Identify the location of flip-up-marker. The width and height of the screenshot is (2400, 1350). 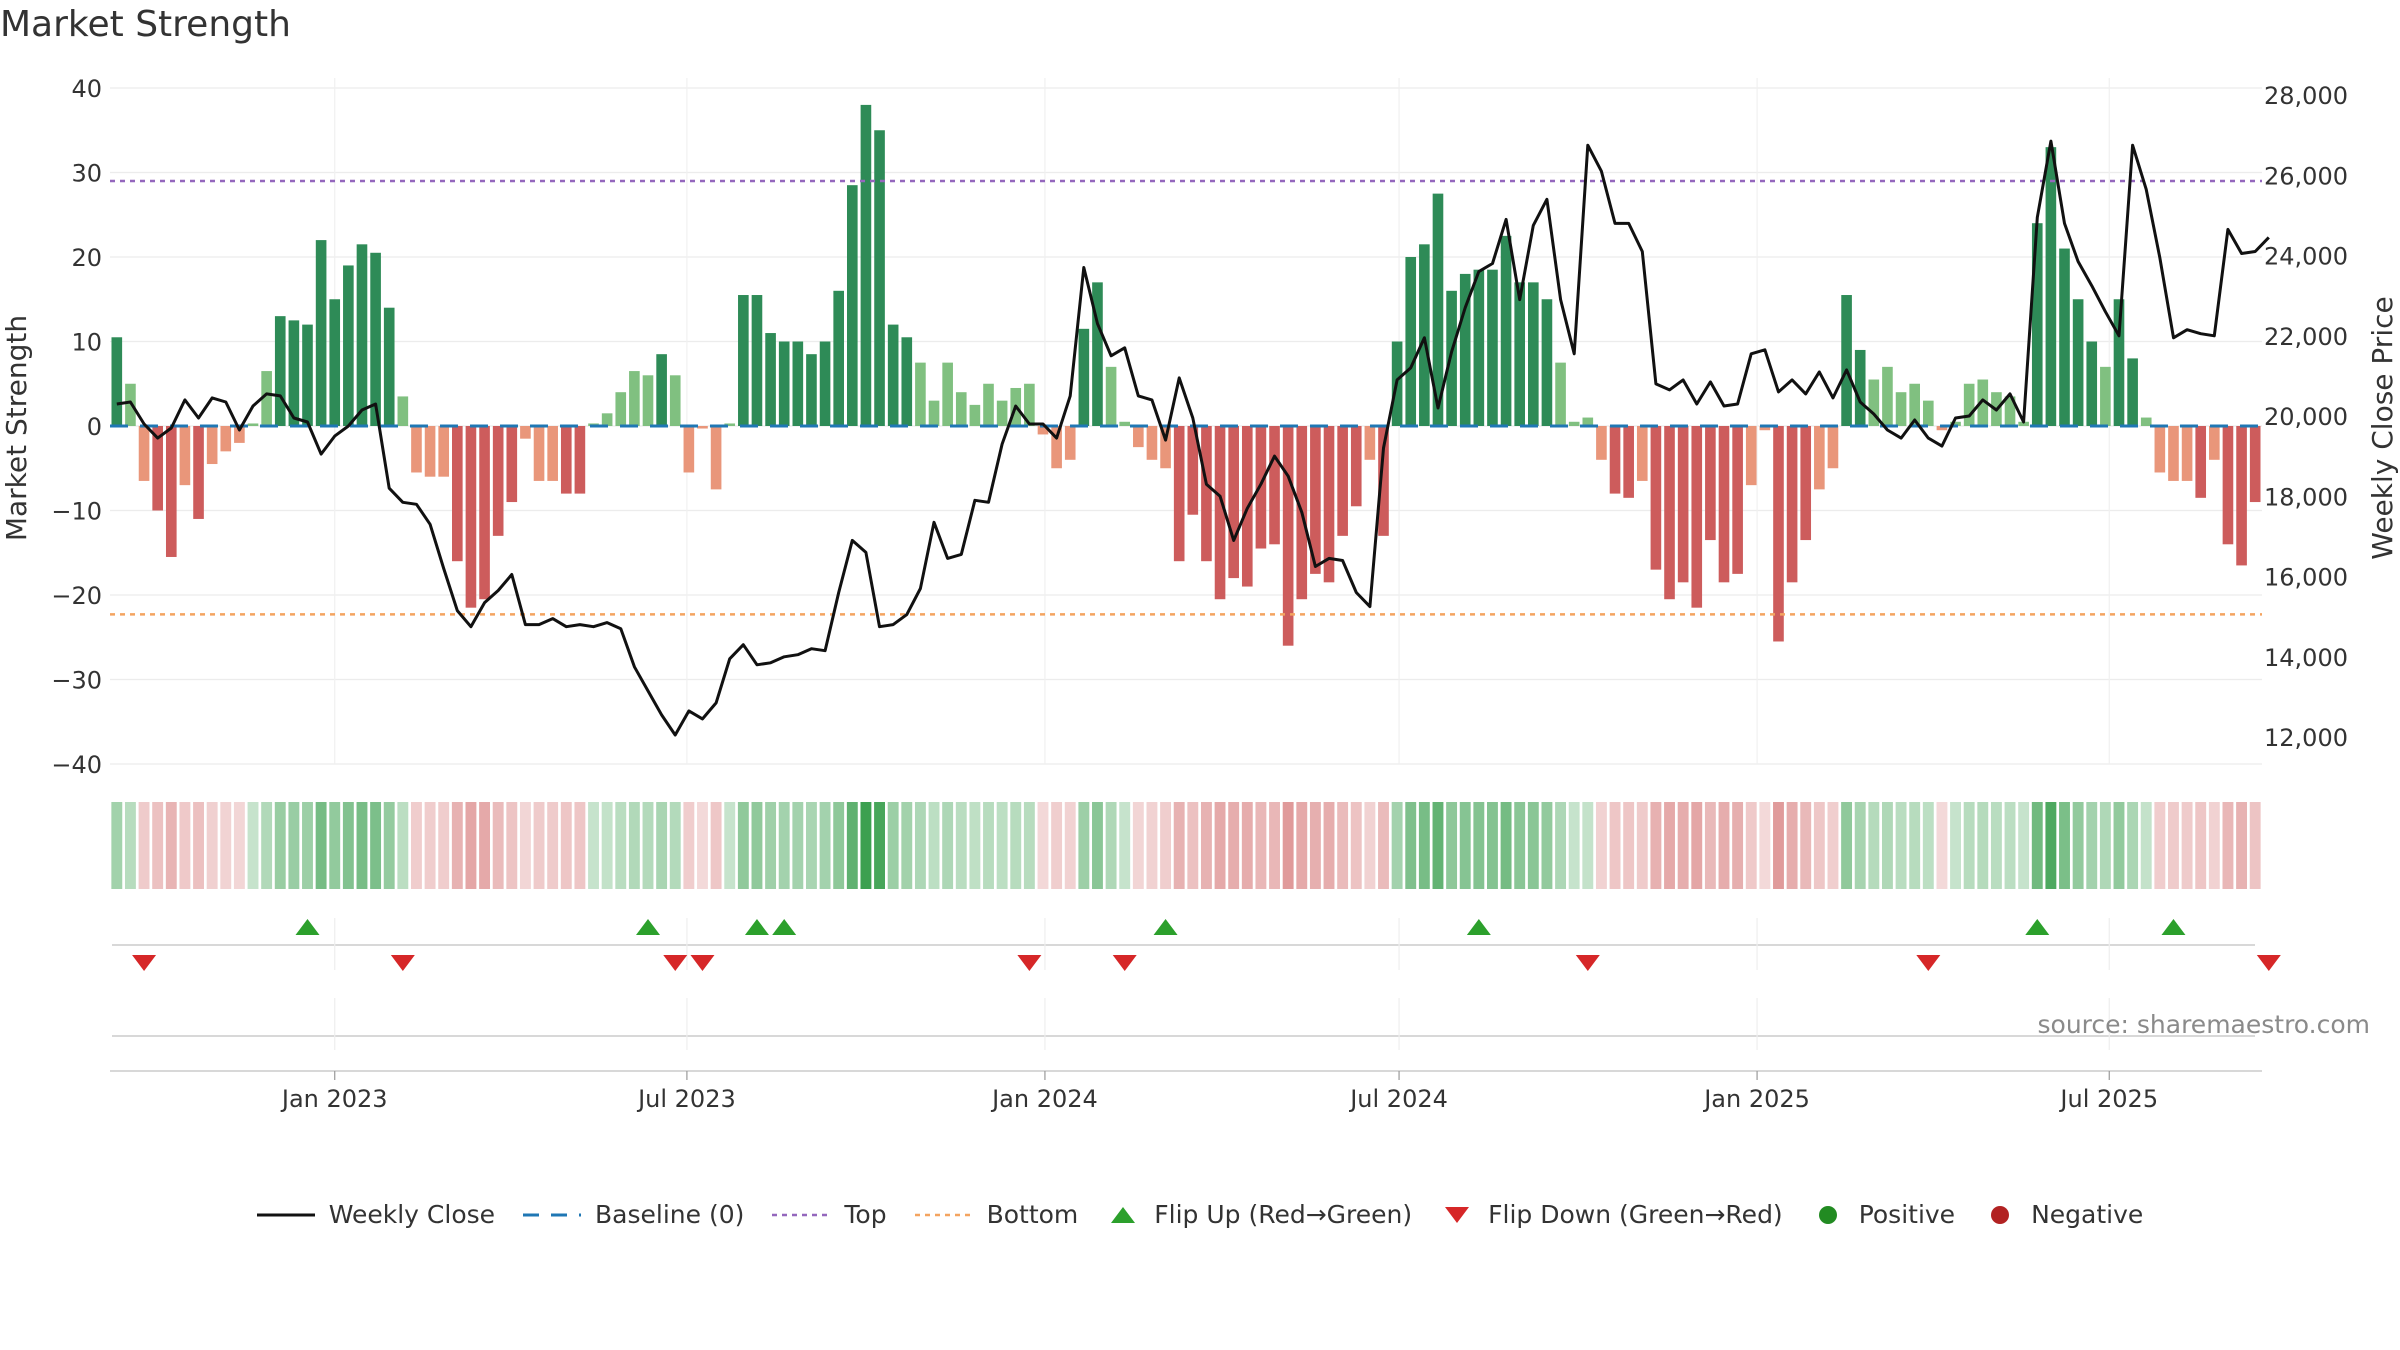
(1478, 927).